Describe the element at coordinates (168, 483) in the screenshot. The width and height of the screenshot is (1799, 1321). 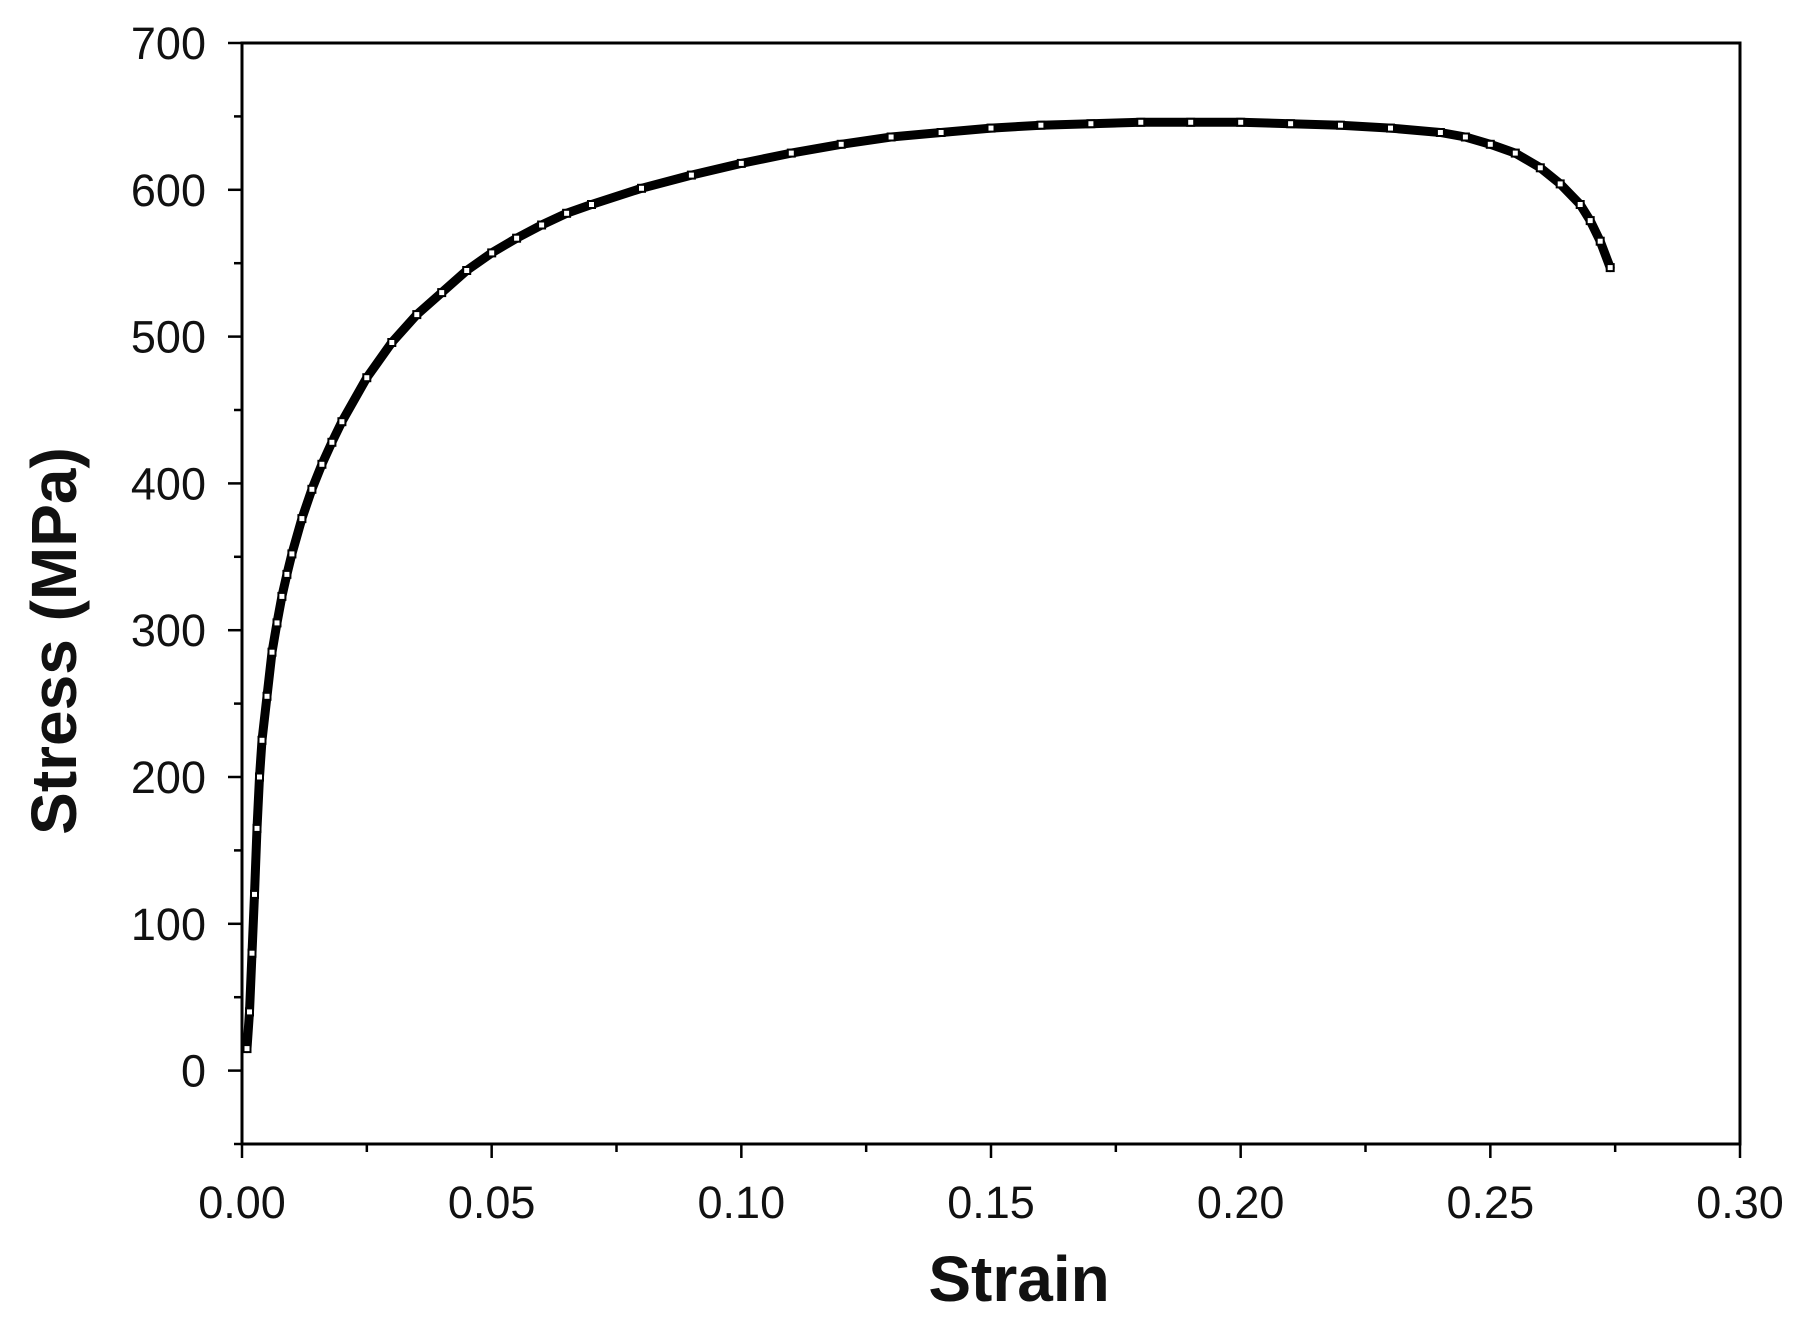
I see `y-tick-label: 400` at that location.